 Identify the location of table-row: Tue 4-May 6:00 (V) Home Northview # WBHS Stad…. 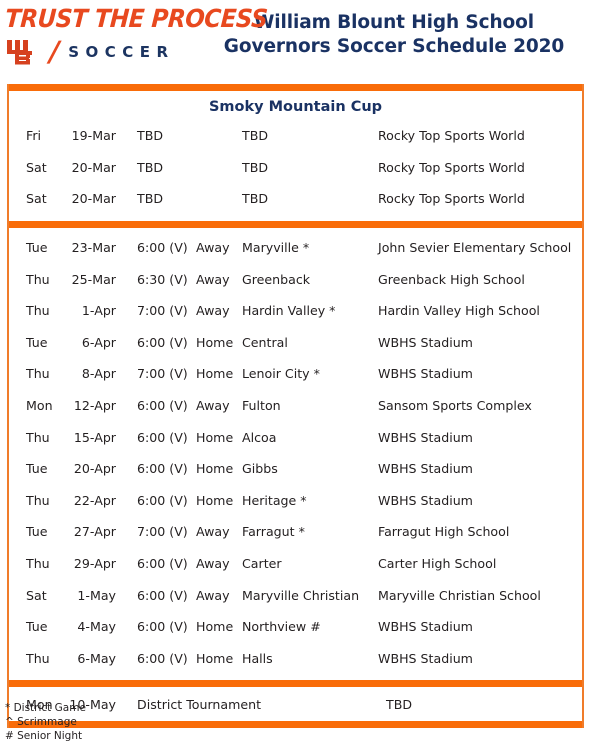
(295, 627).